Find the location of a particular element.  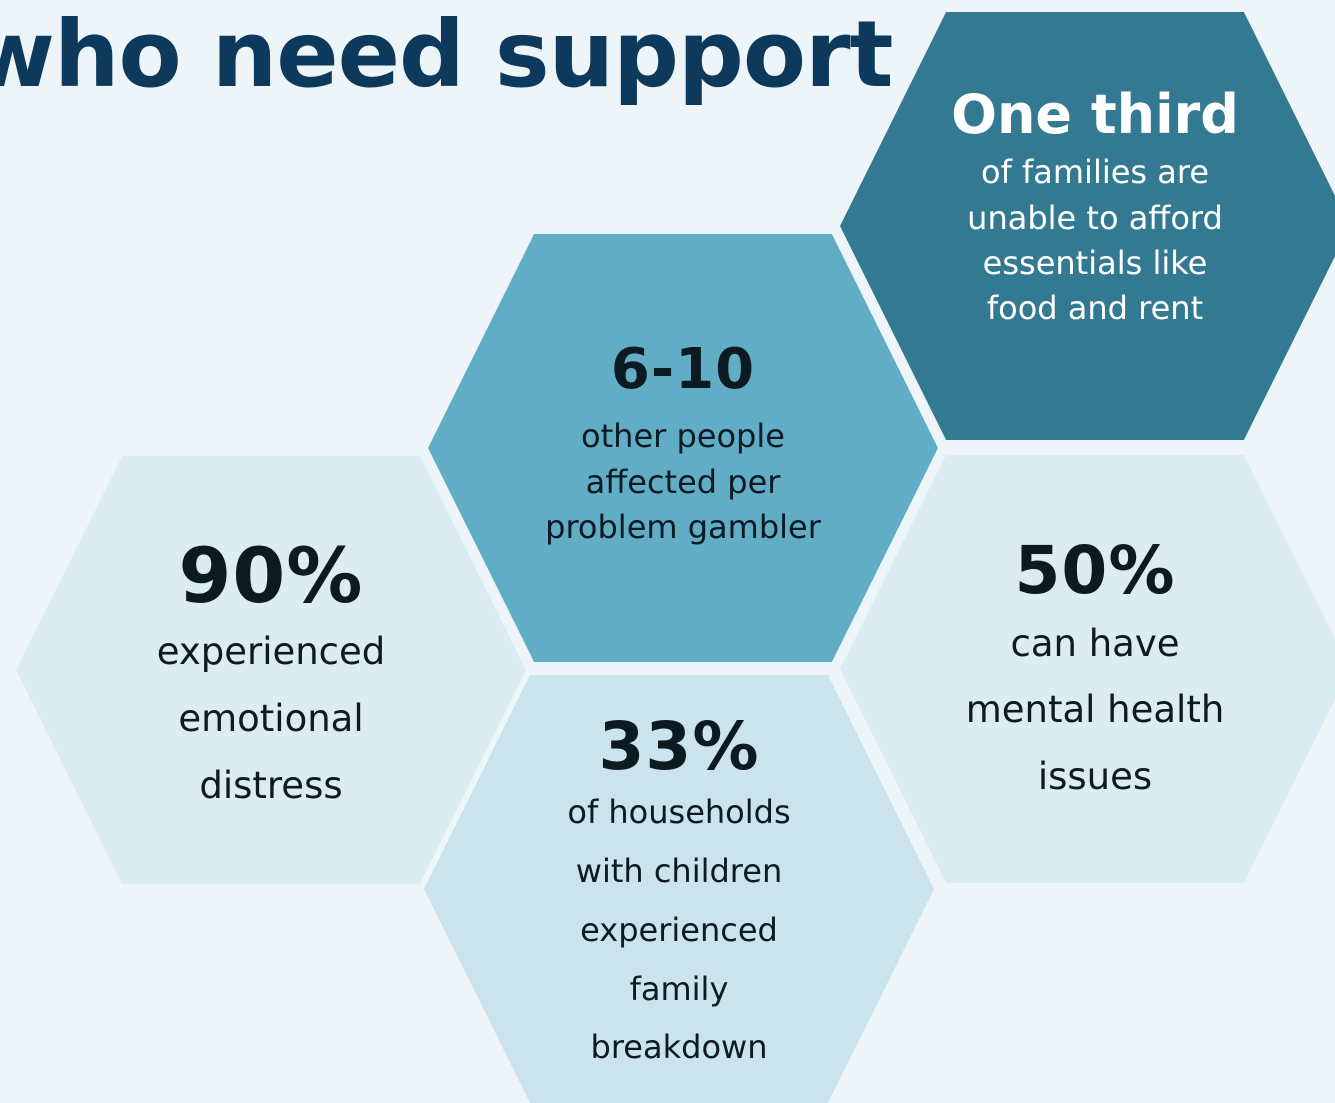

stat-line: family is located at coordinates (679, 988).